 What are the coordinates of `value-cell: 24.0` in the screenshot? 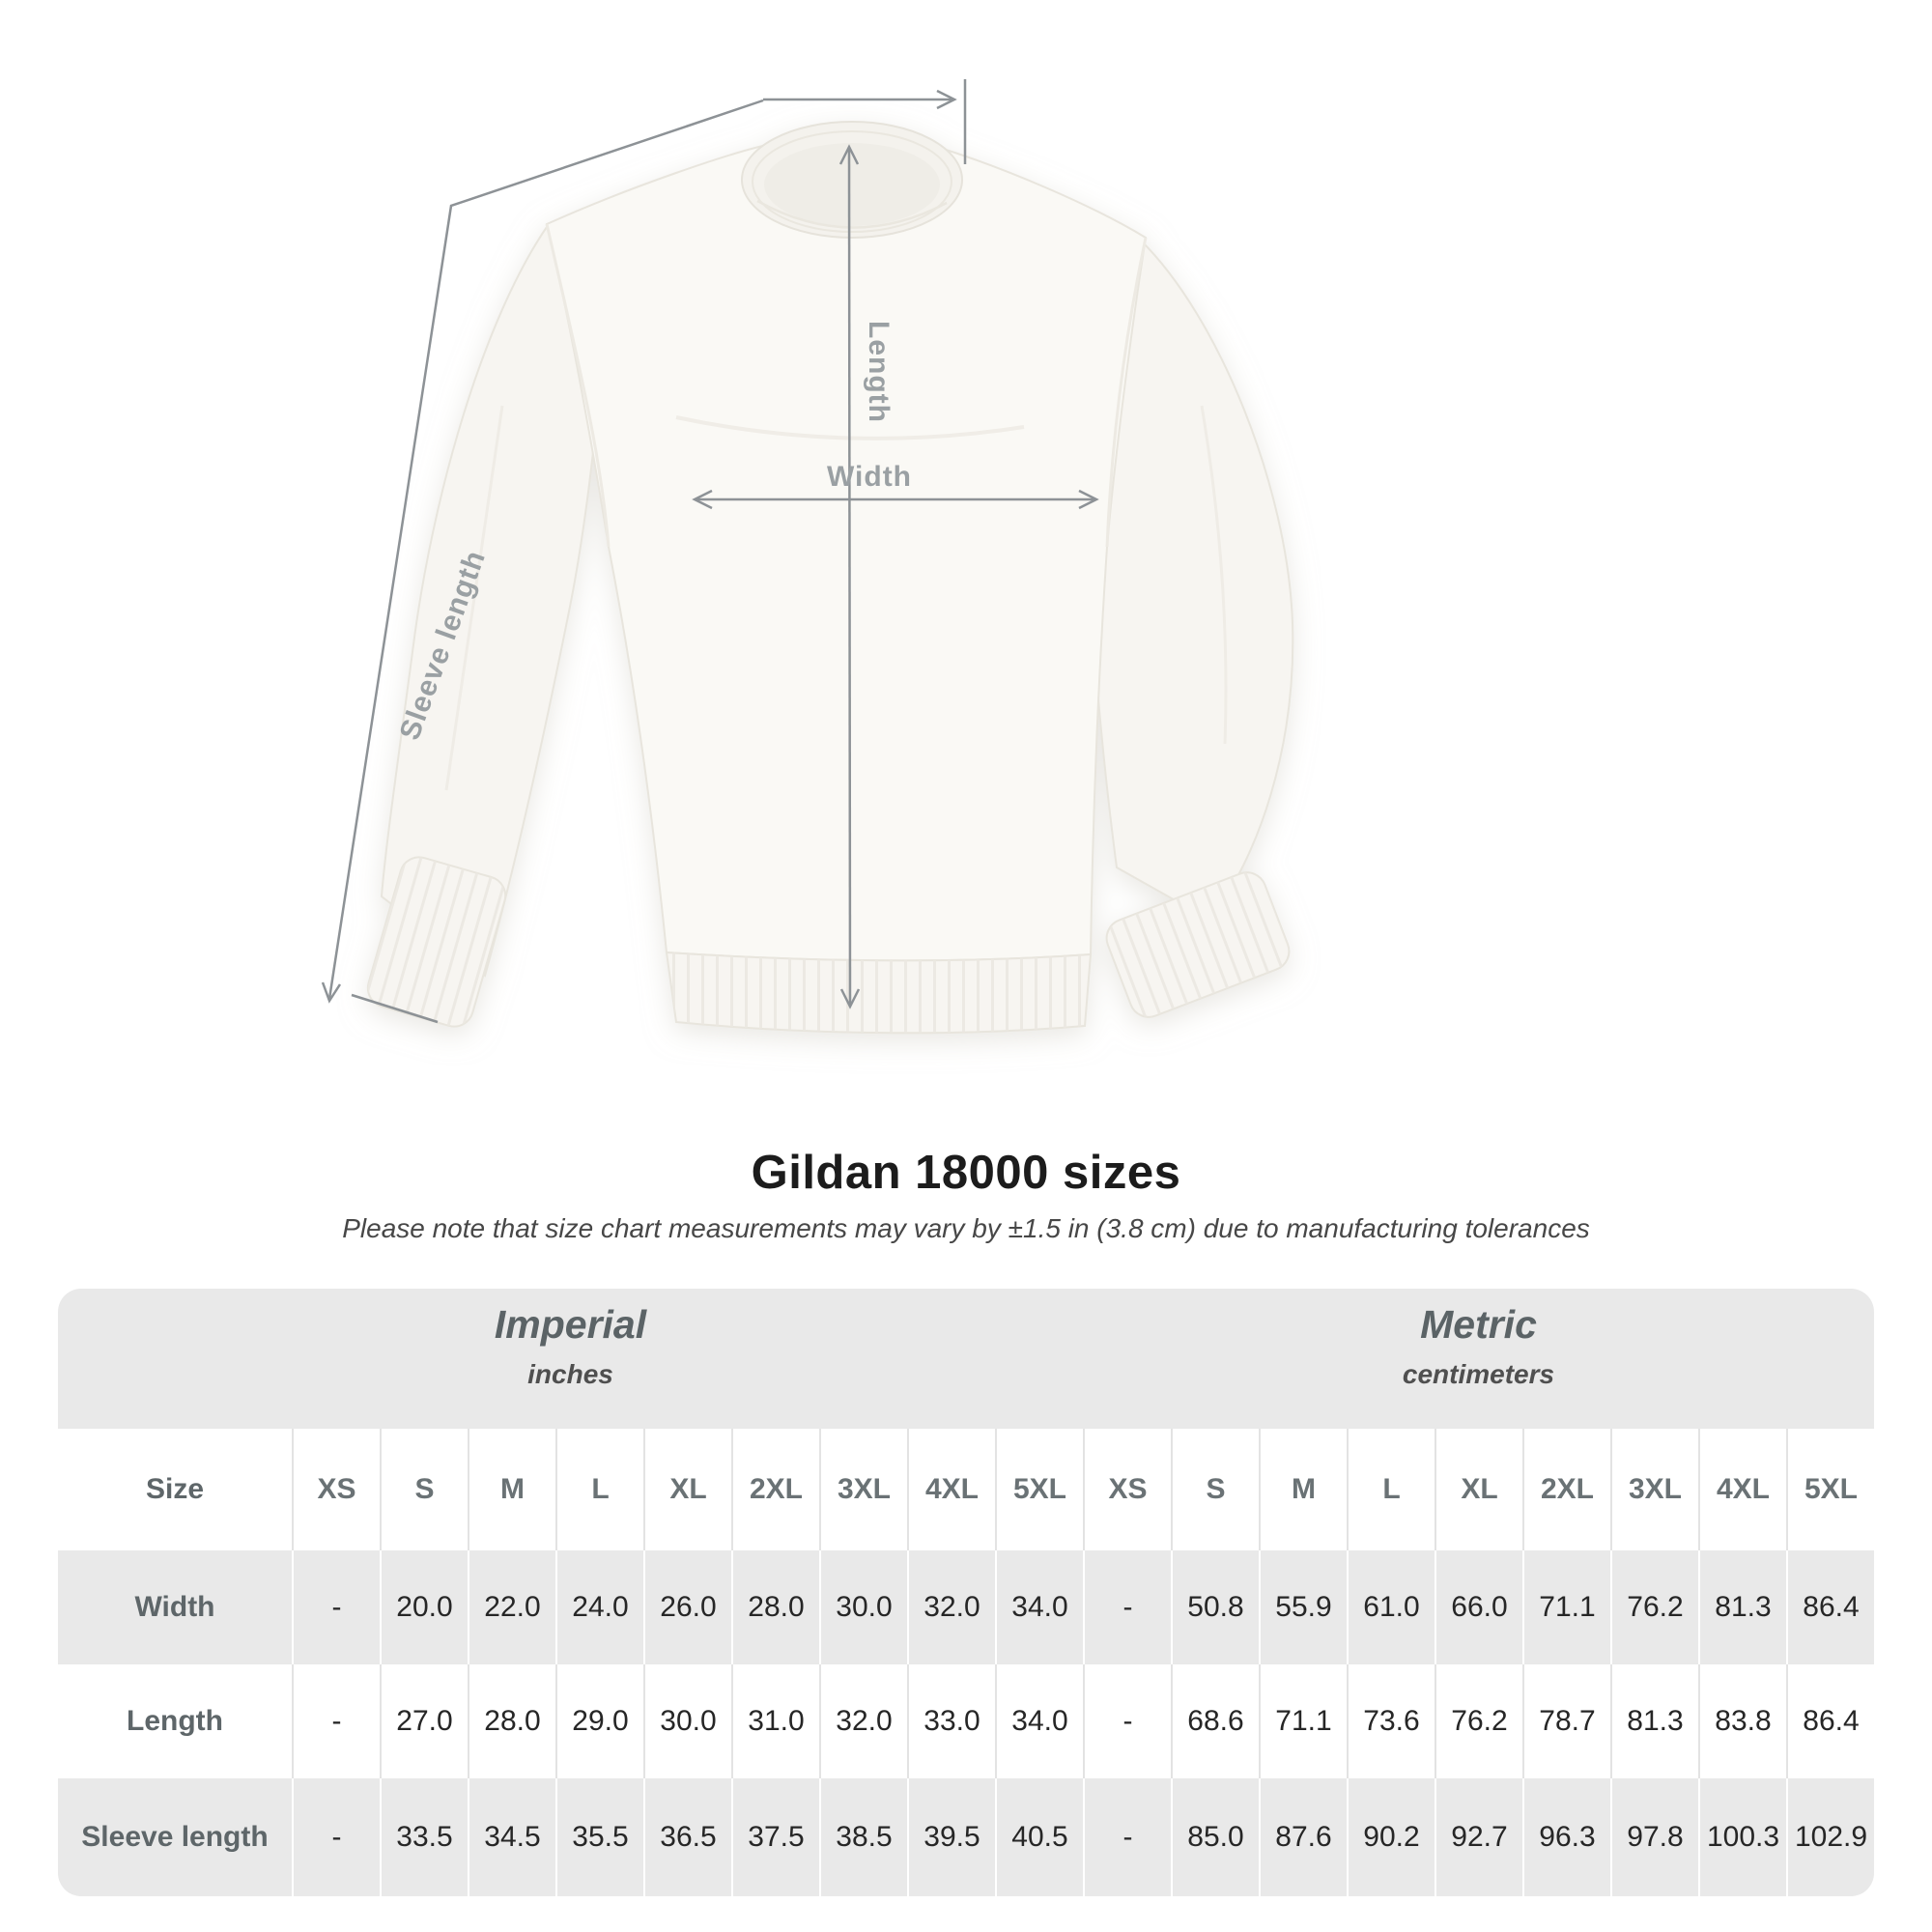 It's located at (599, 1607).